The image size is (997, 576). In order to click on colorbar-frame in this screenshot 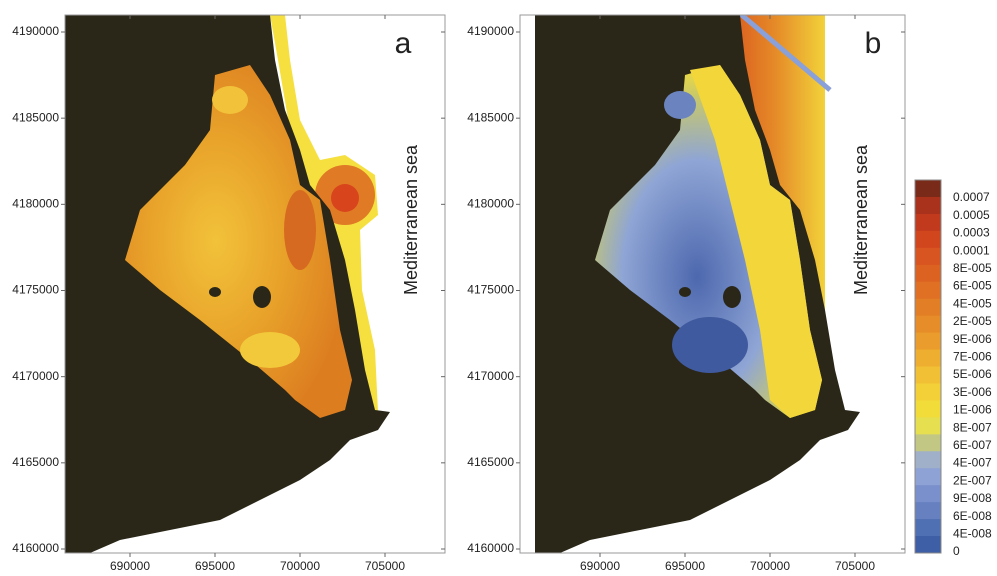, I will do `click(928, 366)`.